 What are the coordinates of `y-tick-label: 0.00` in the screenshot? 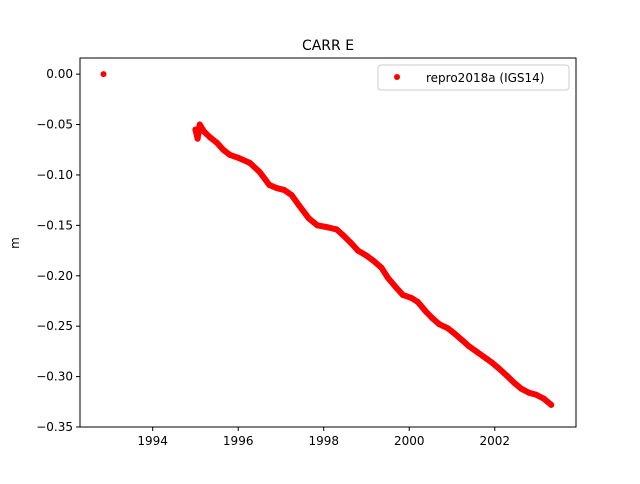 It's located at (59, 74).